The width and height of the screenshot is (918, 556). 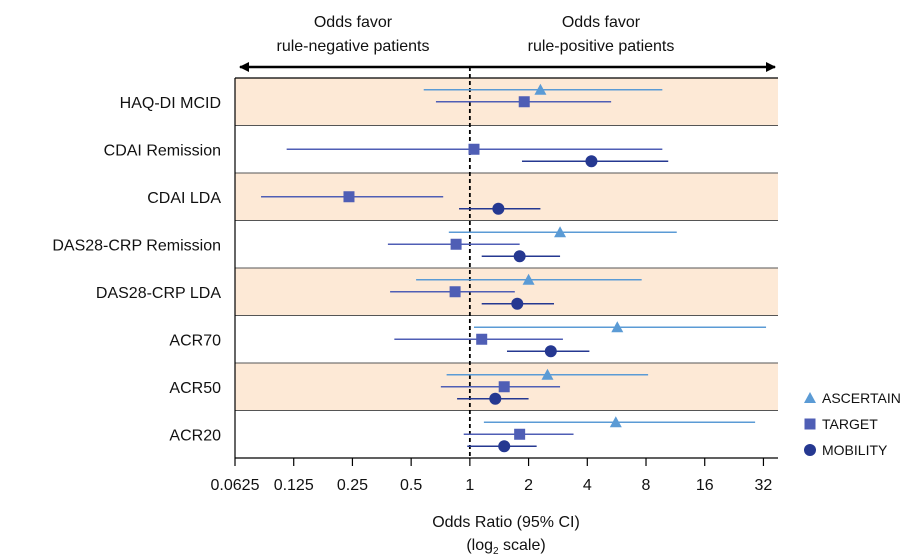 What do you see at coordinates (646, 485) in the screenshot?
I see `x-tick-label: 8` at bounding box center [646, 485].